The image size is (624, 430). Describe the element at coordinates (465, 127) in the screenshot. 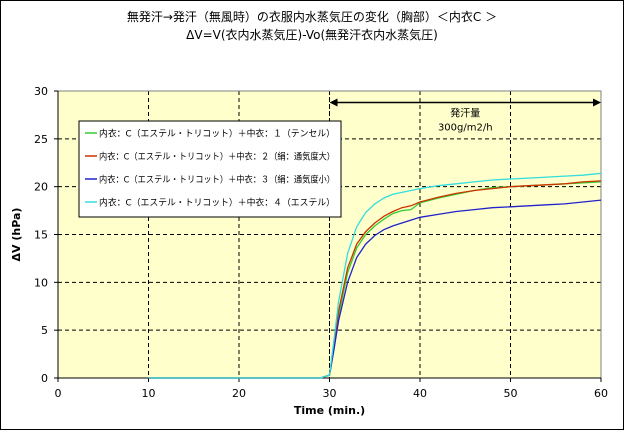

I see `annotation-text: 300g/m2/h` at that location.